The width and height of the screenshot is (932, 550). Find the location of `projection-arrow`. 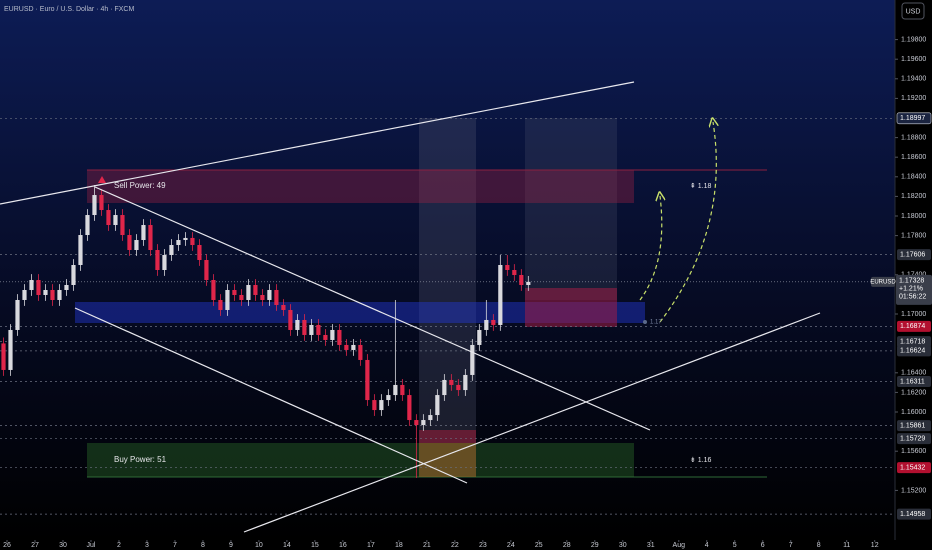

projection-arrow is located at coordinates (650, 248).